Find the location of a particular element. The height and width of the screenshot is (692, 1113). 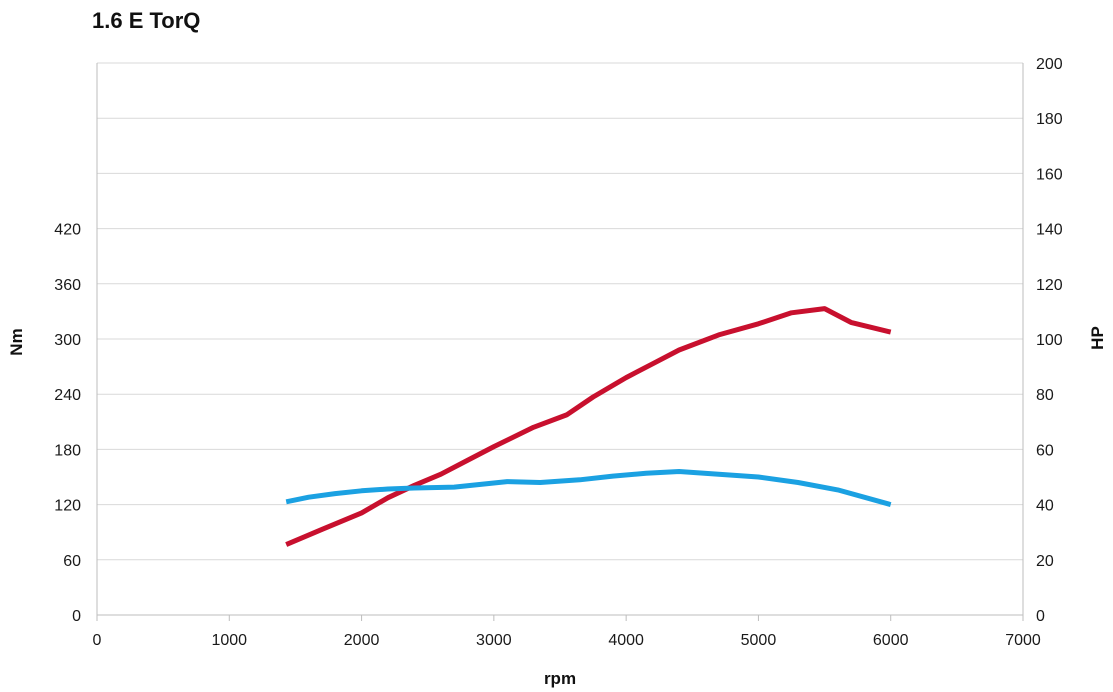

x-tick-label: 0 is located at coordinates (97, 640).